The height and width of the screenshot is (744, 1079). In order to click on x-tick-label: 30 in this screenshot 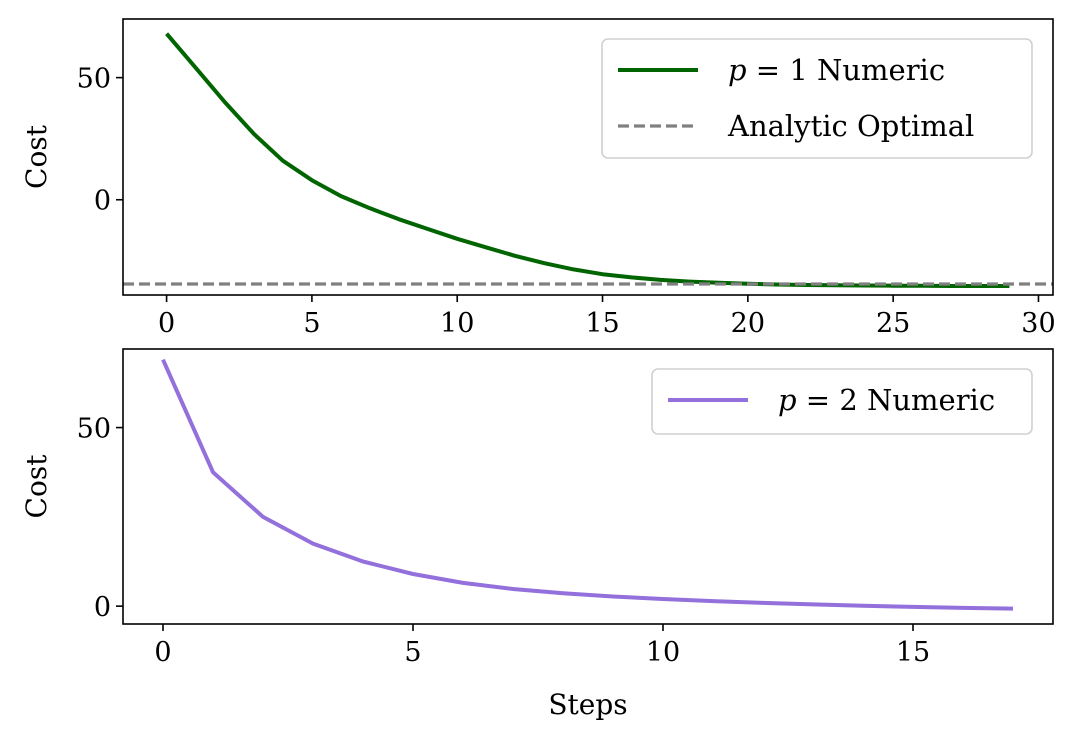, I will do `click(1038, 323)`.